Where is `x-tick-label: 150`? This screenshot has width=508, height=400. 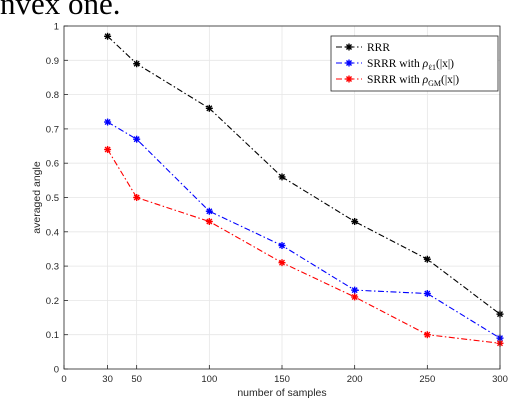 x-tick-label: 150 is located at coordinates (282, 379).